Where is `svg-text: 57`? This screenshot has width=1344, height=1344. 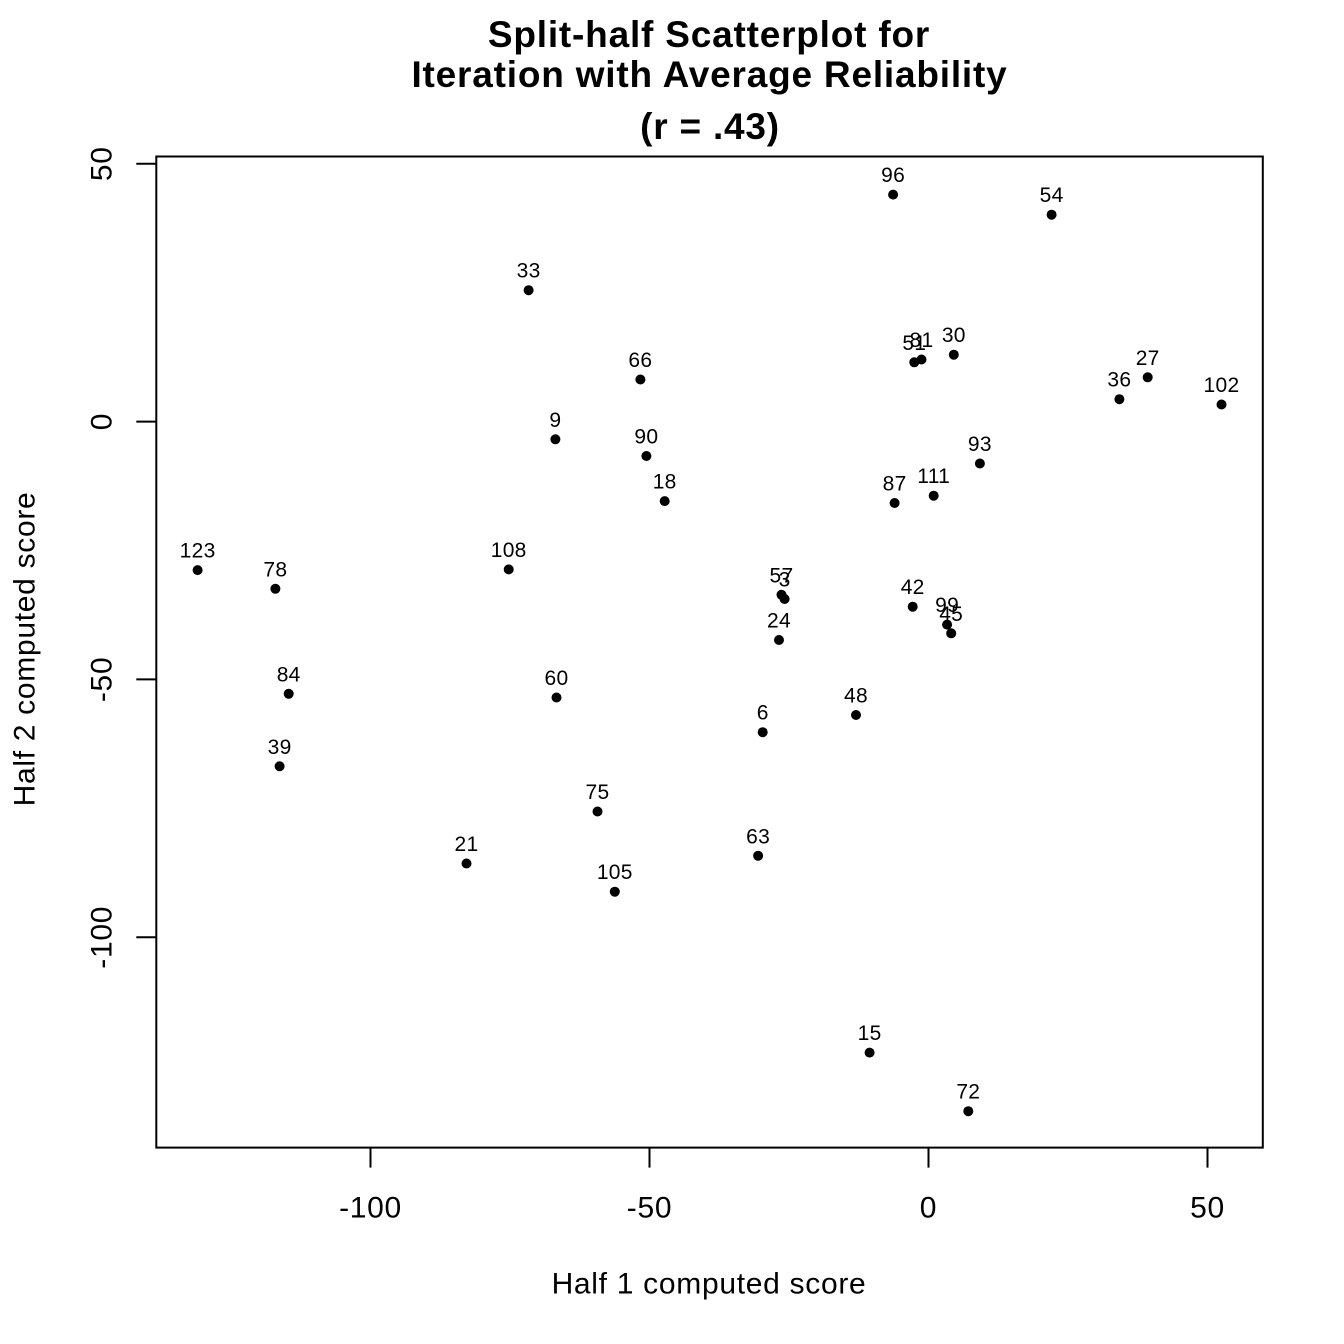
svg-text: 57 is located at coordinates (782, 575).